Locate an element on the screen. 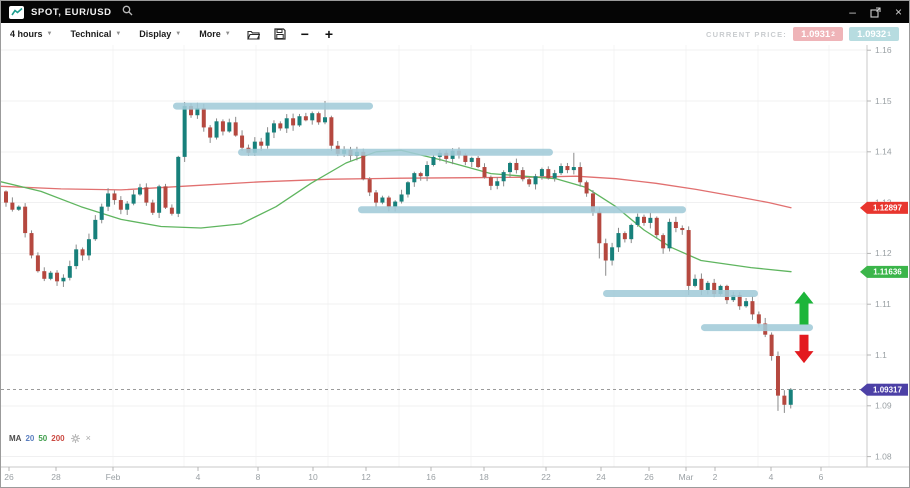  bearish-arrow is located at coordinates (804, 349).